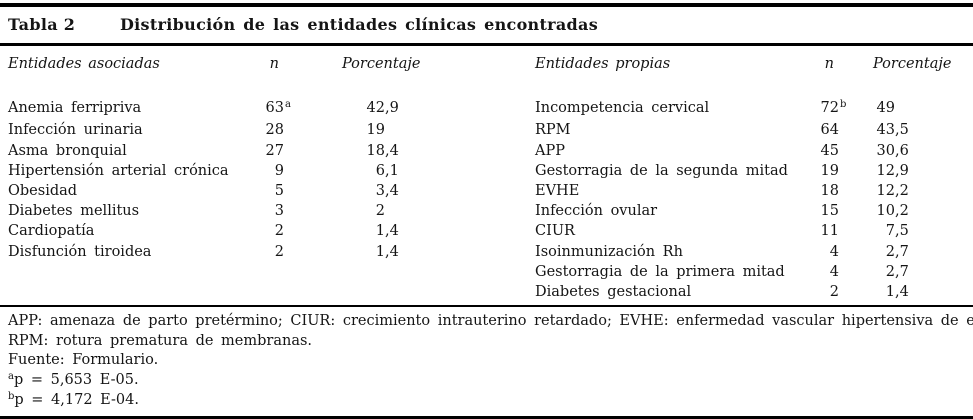 The width and height of the screenshot is (973, 419). Describe the element at coordinates (486, 417) in the screenshot. I see `bottom-rule` at that location.